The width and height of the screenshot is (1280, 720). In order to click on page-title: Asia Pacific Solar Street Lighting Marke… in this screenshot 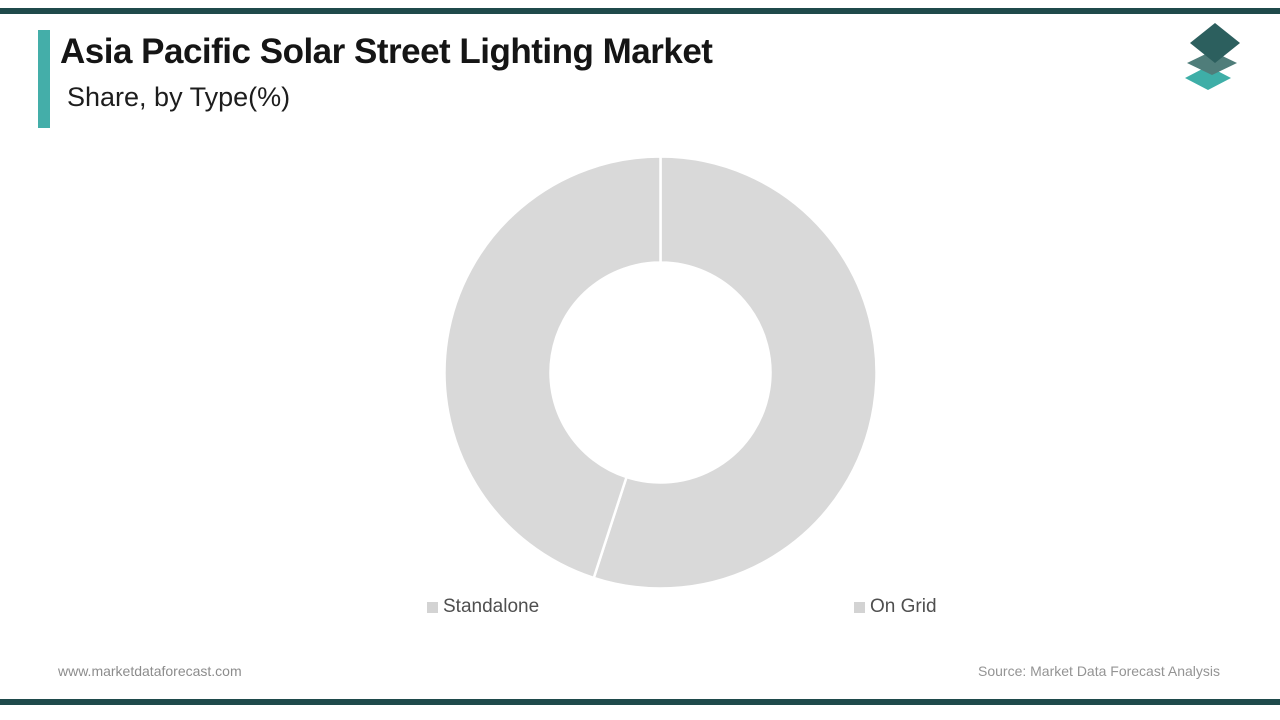, I will do `click(386, 51)`.